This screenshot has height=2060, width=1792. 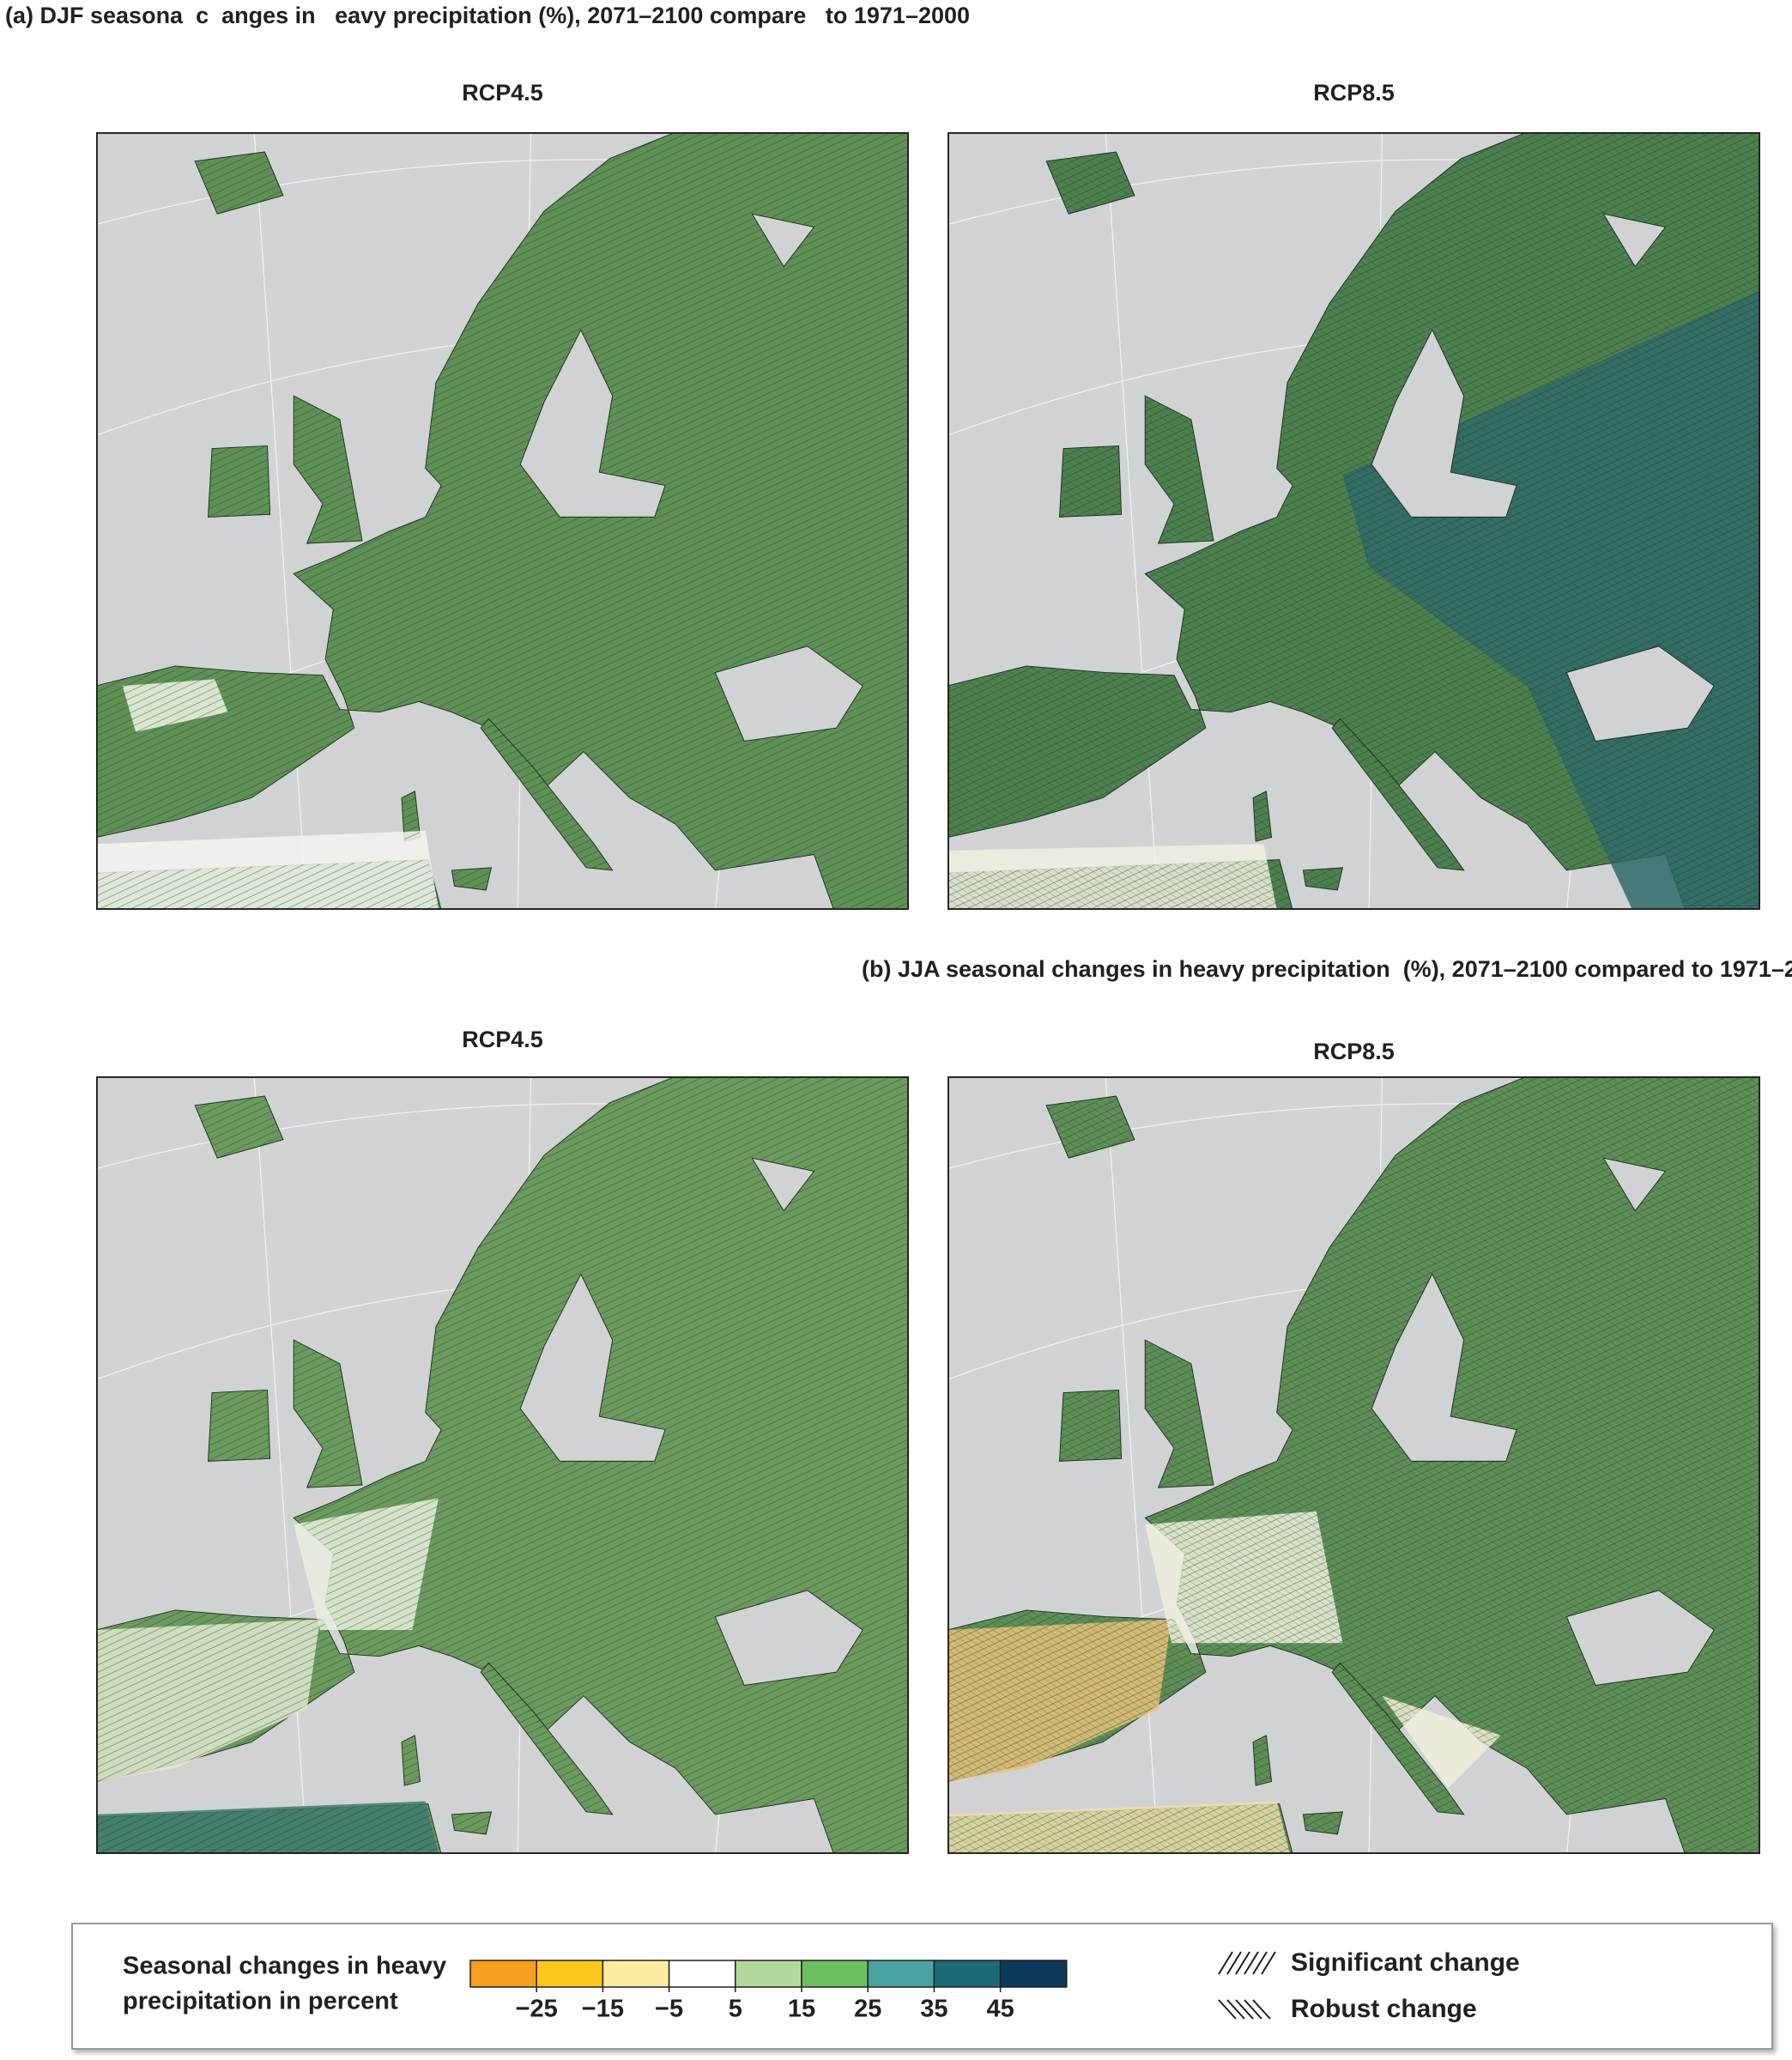 What do you see at coordinates (260, 2001) in the screenshot?
I see `legend-title: precipitation in percent` at bounding box center [260, 2001].